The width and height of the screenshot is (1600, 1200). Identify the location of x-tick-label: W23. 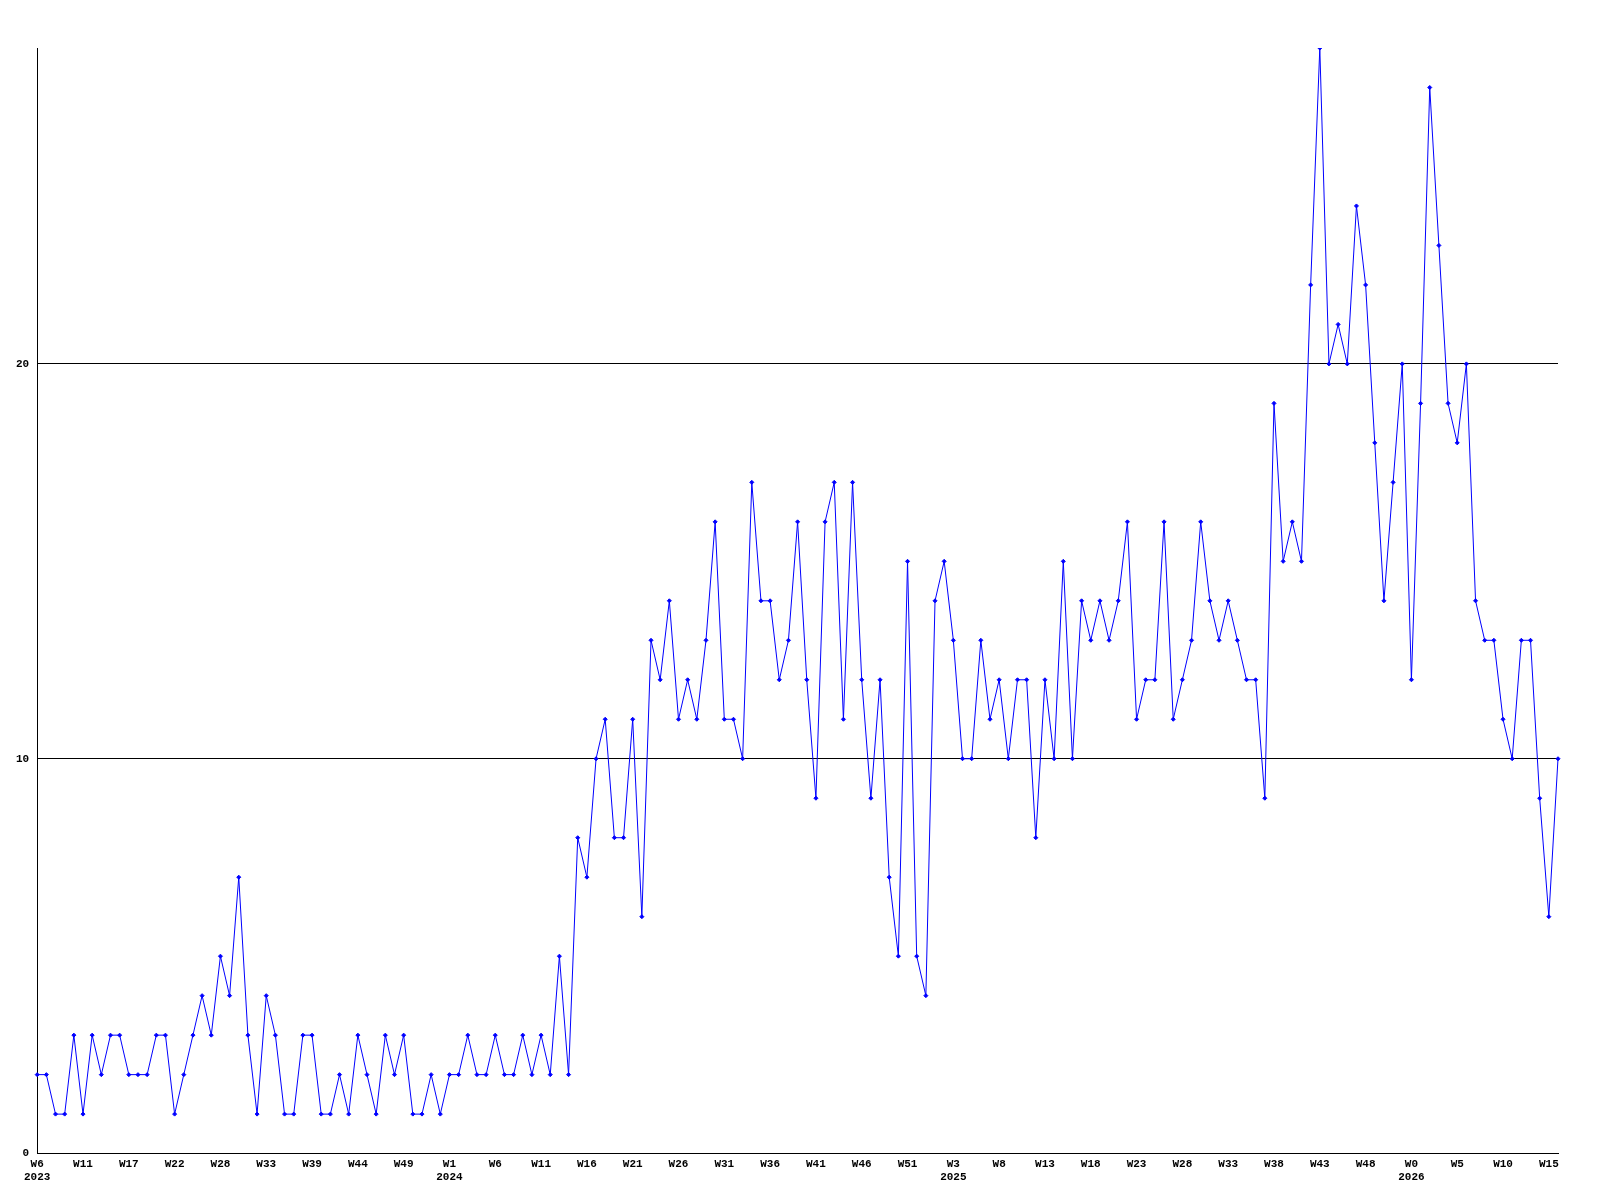
(1136, 1163).